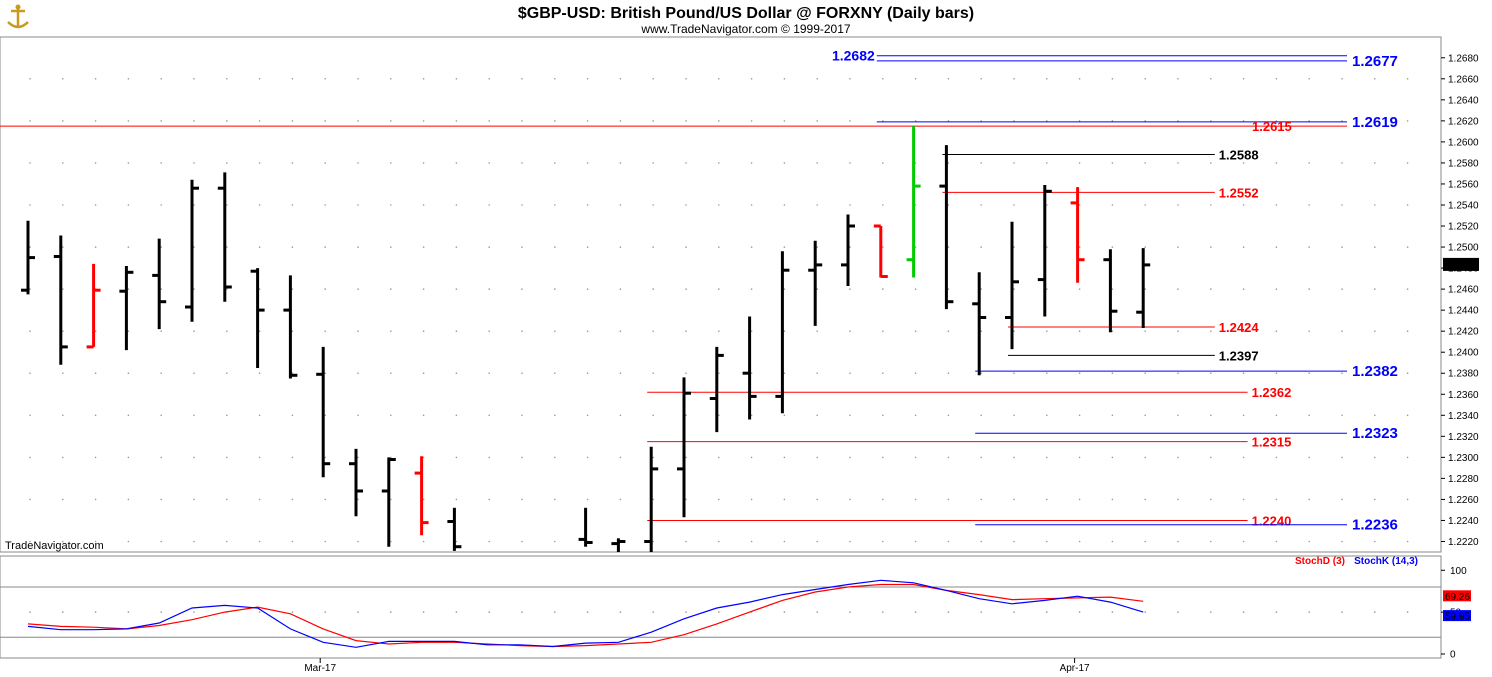 This screenshot has height=677, width=1492. Describe the element at coordinates (1272, 392) in the screenshot. I see `level-label: 1.2362` at that location.